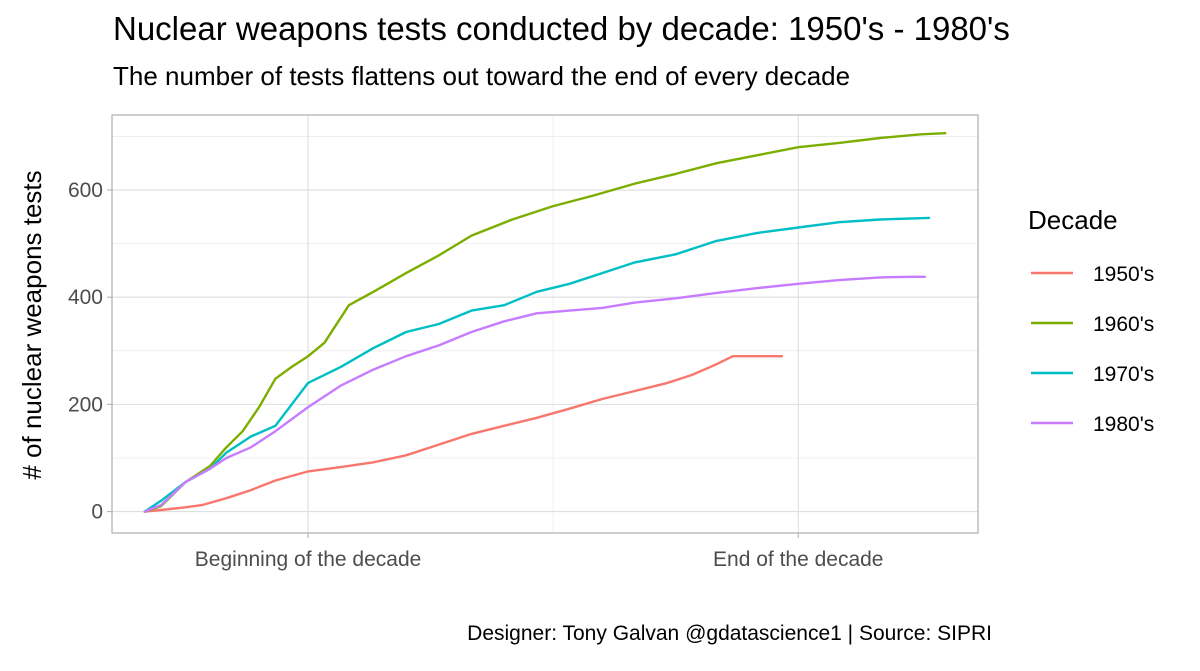  What do you see at coordinates (1092, 274) in the screenshot?
I see `legend-item-1950s: 1950's` at bounding box center [1092, 274].